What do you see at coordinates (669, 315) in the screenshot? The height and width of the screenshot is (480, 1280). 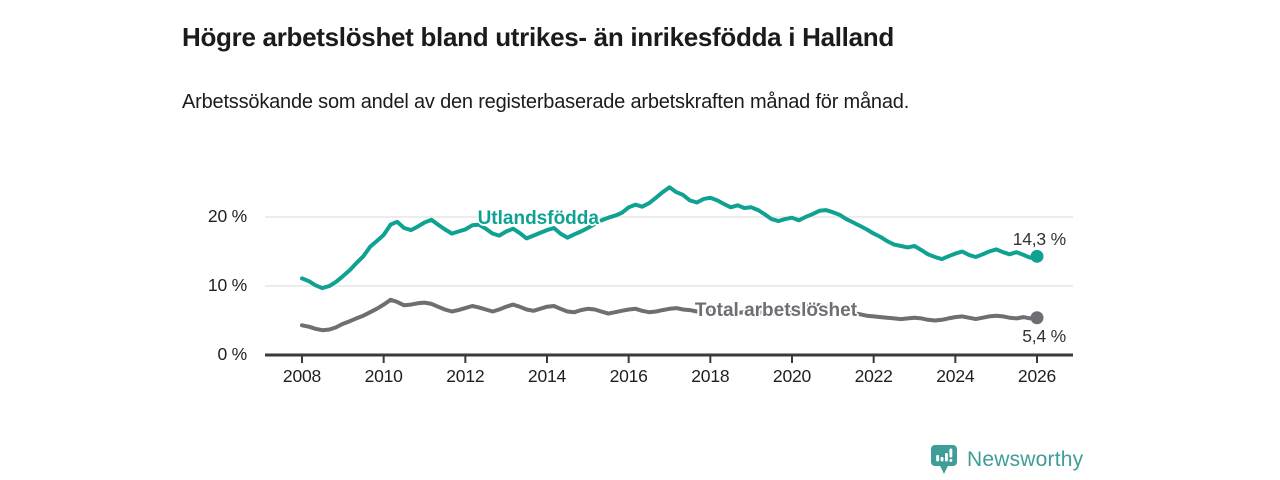 I see `series-line-total-arbetsloshet` at bounding box center [669, 315].